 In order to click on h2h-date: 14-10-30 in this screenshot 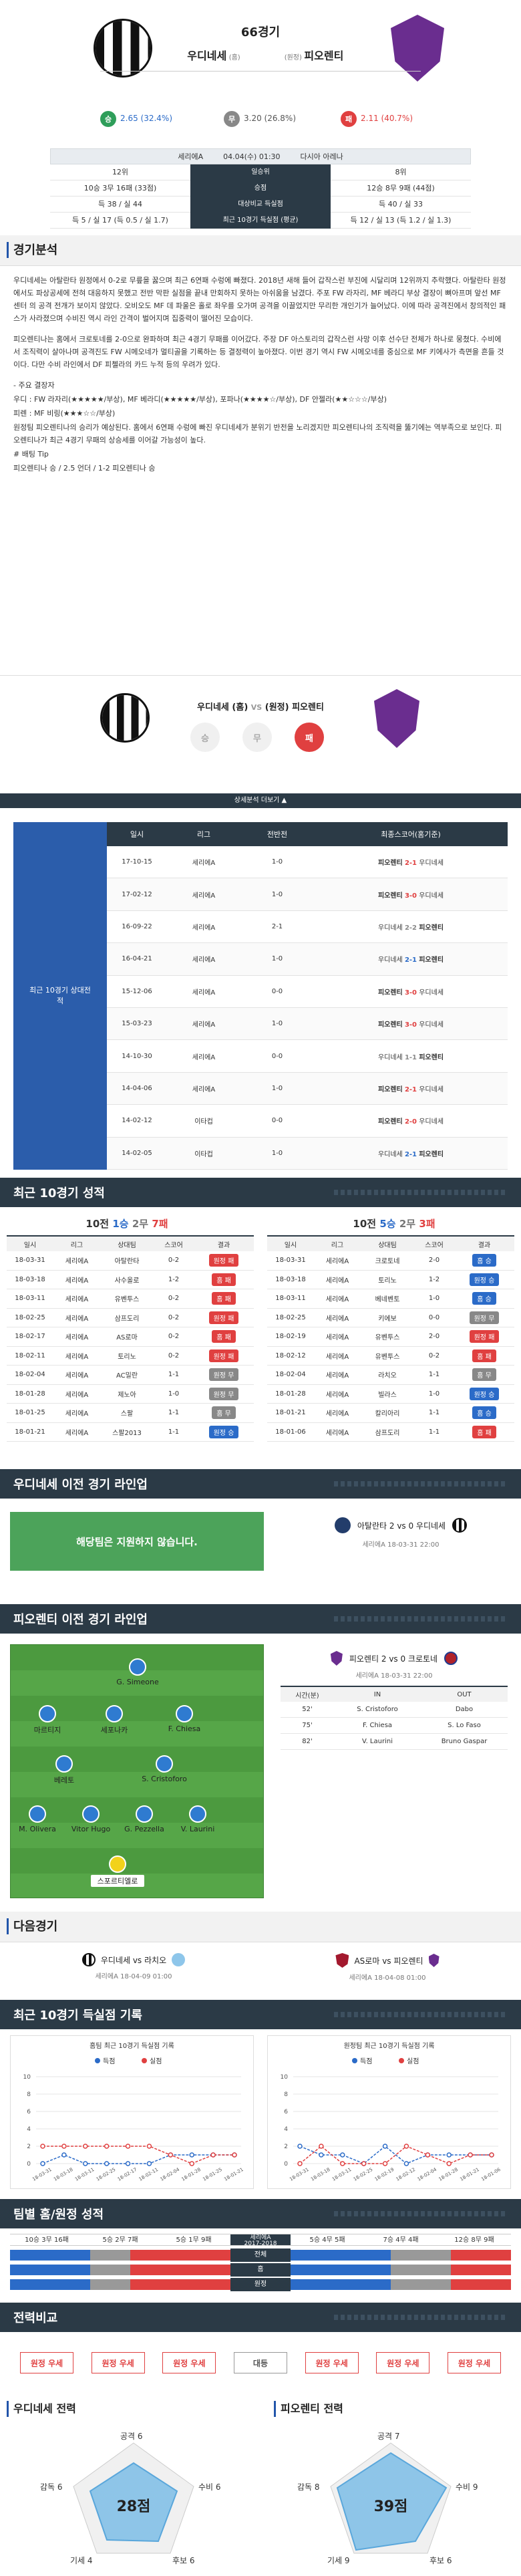, I will do `click(137, 1056)`.